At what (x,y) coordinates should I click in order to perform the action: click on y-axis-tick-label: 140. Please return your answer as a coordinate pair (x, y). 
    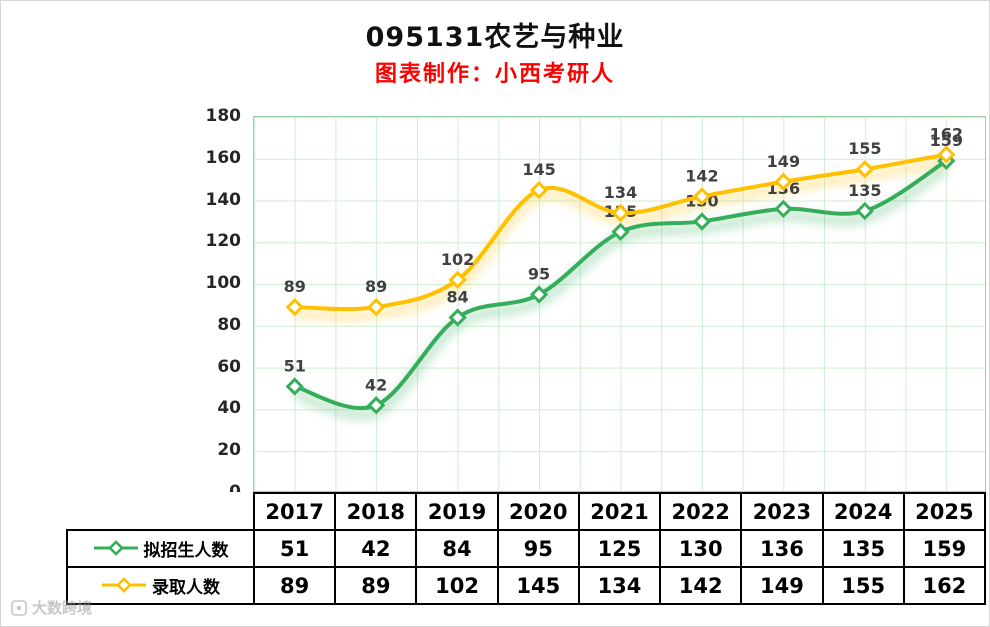
    Looking at the image, I should click on (223, 199).